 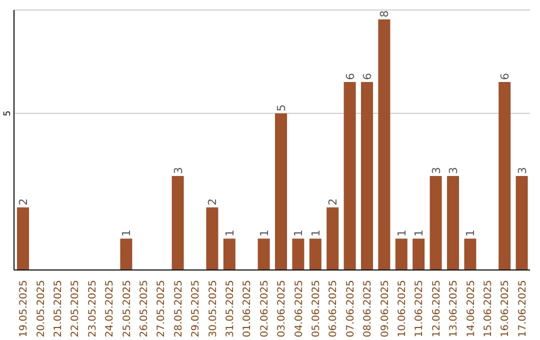 I want to click on x-tick-label: 07.06.2025, so click(x=350, y=309).